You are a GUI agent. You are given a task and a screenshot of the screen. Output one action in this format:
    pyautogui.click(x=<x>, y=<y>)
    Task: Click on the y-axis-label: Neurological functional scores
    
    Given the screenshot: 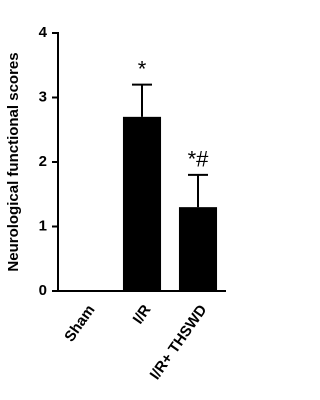 What is the action you would take?
    pyautogui.click(x=13, y=161)
    